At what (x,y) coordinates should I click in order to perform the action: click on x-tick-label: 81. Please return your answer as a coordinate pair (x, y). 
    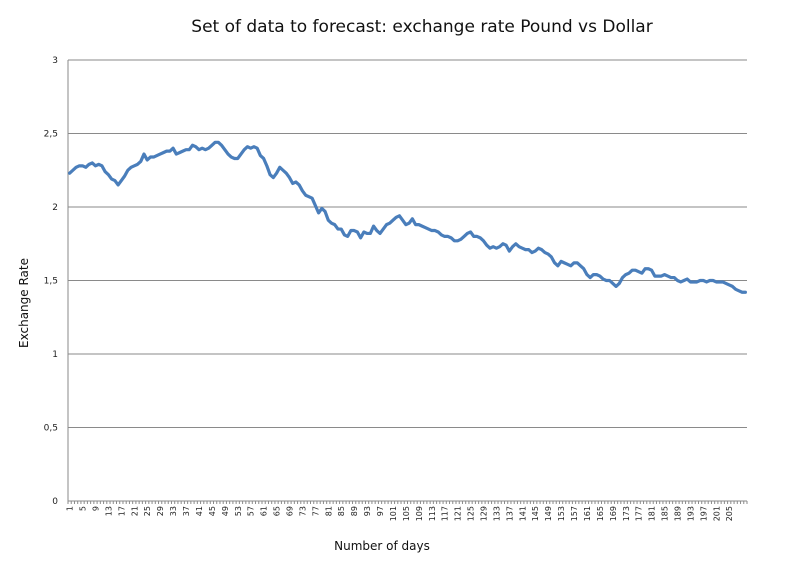
    Looking at the image, I should click on (328, 511).